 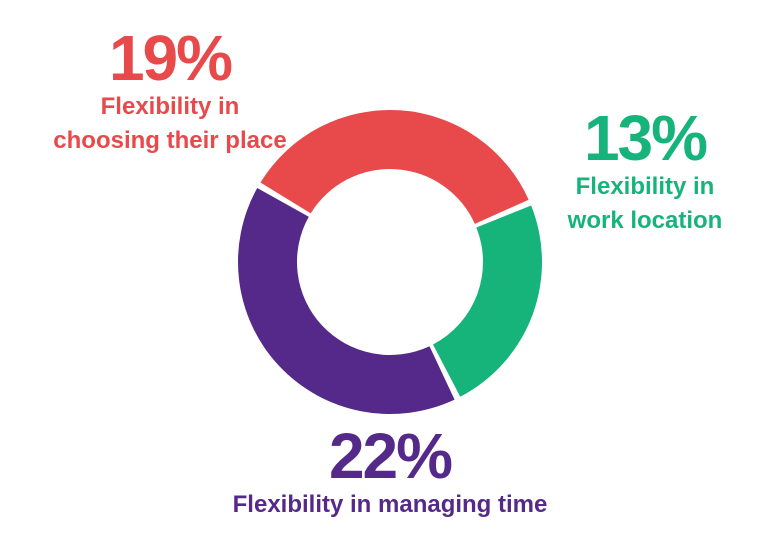 I want to click on slice-label-managing-time: 22% Flexibility in managing time, so click(x=390, y=473).